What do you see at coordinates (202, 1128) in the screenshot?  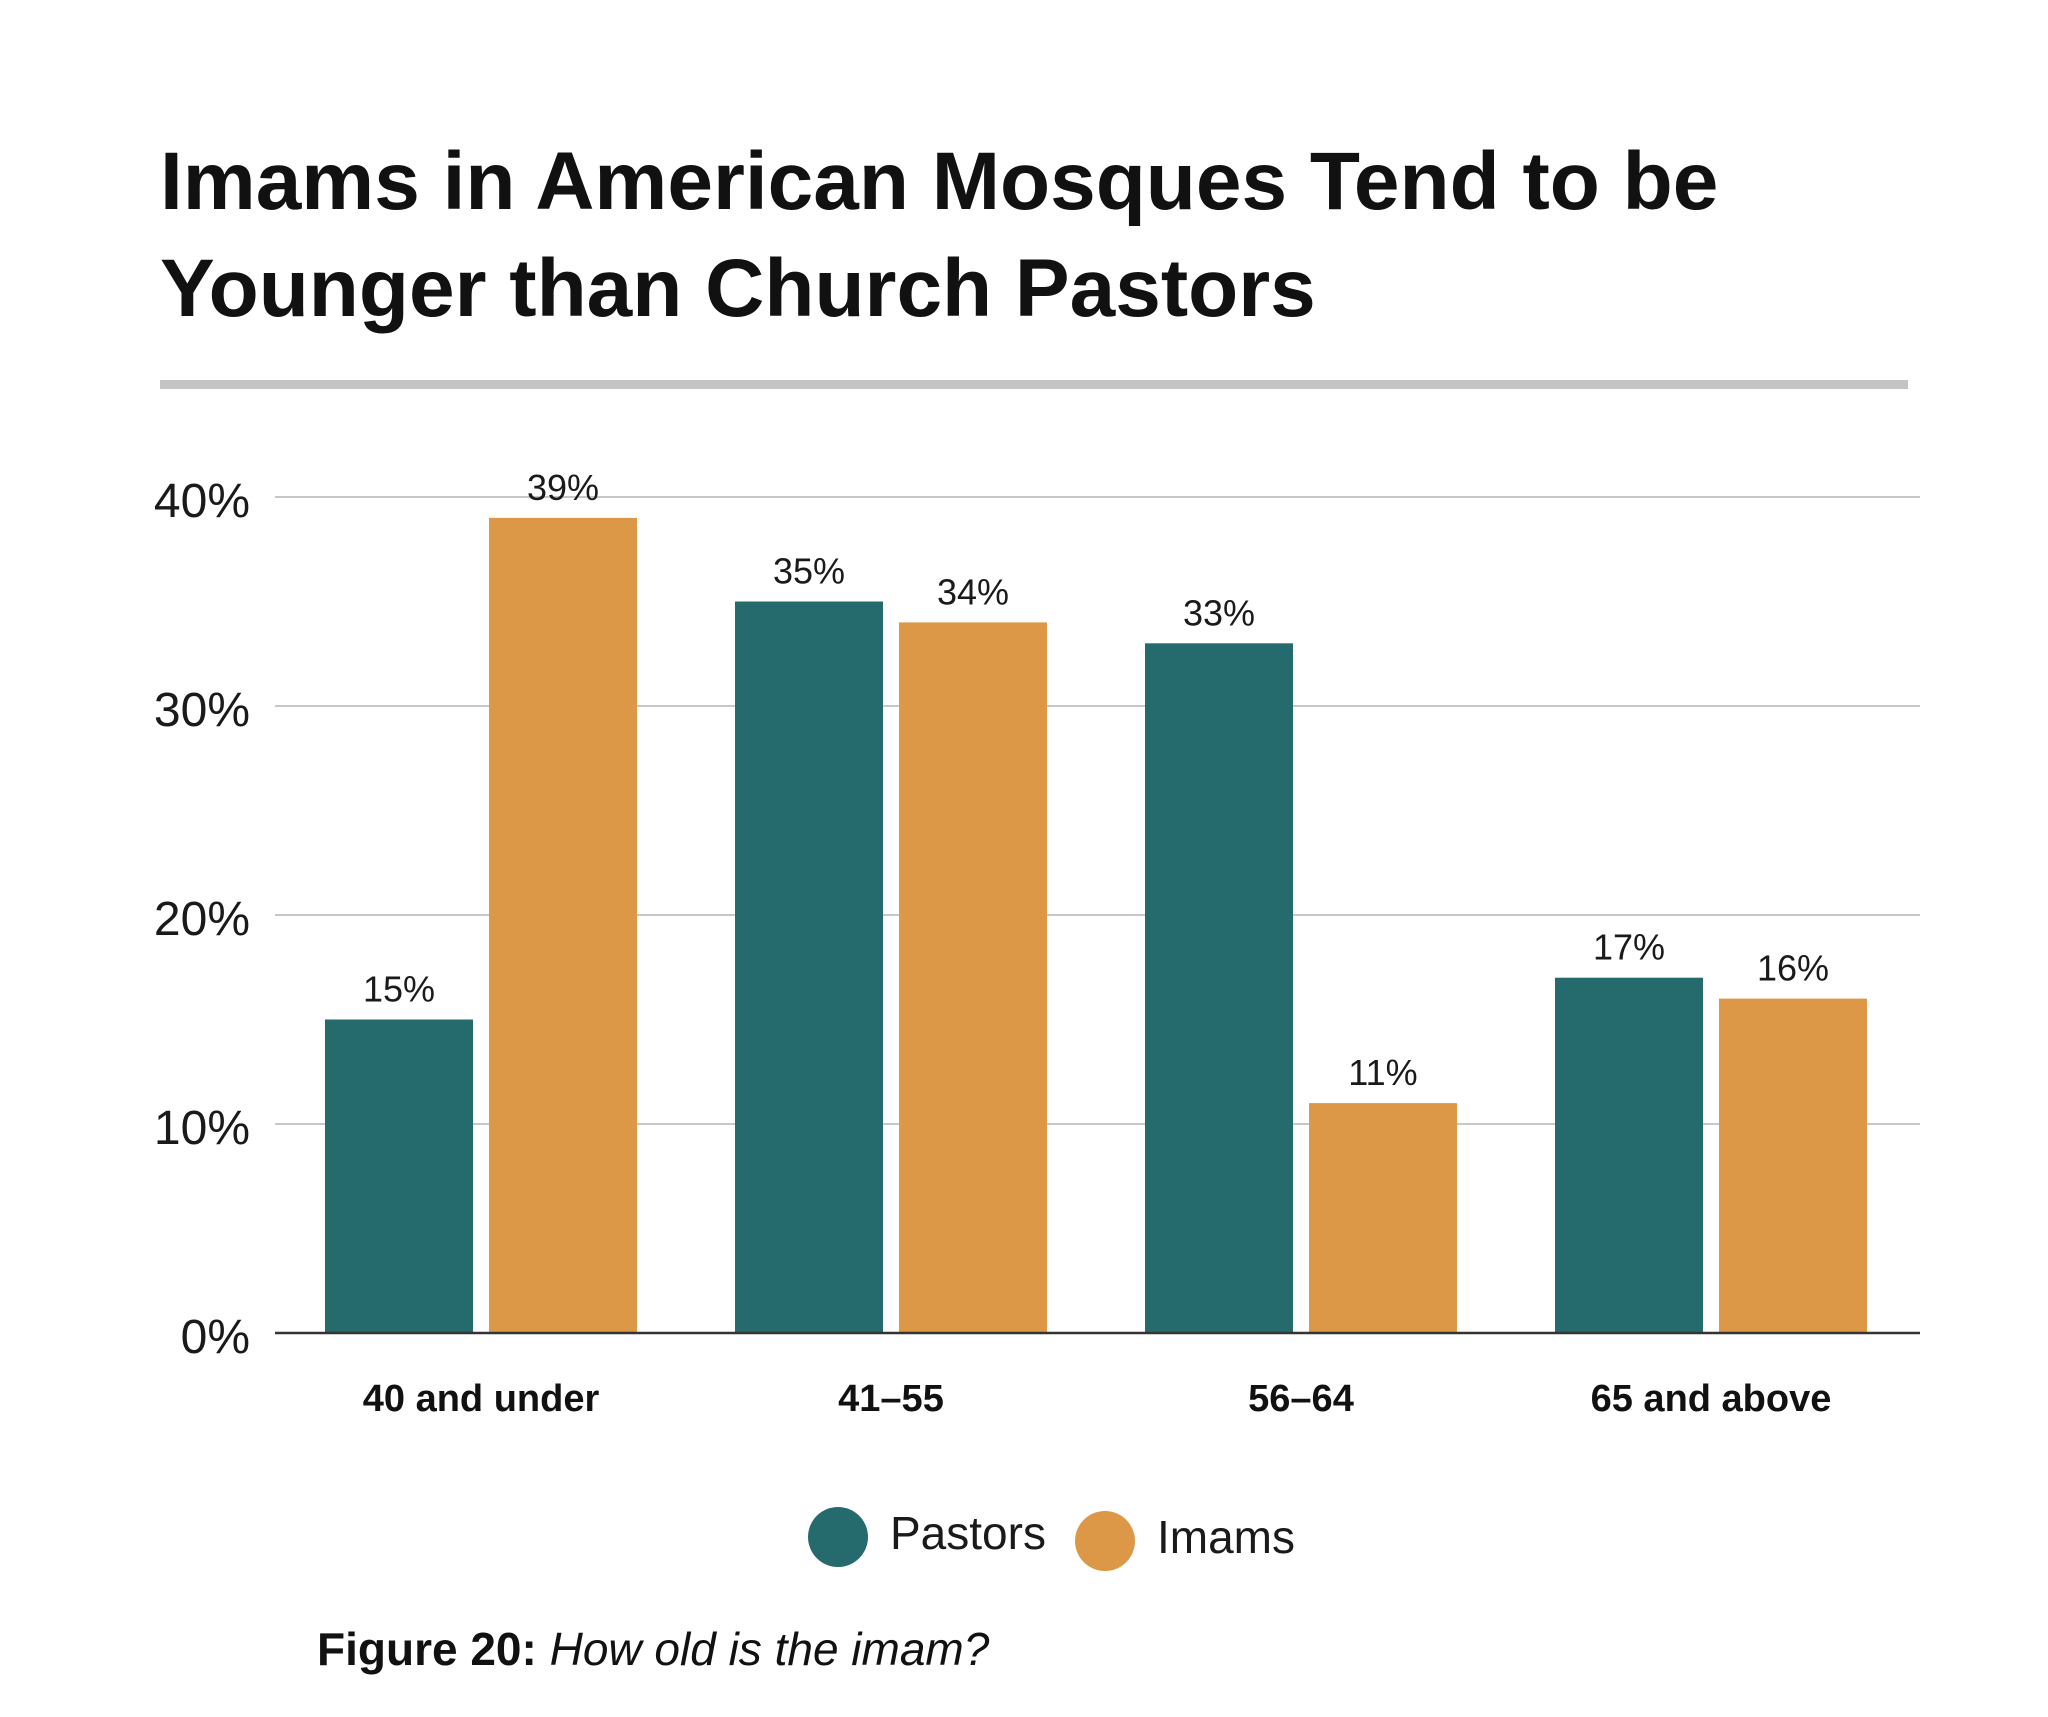 I see `y-tick-label: 10%` at bounding box center [202, 1128].